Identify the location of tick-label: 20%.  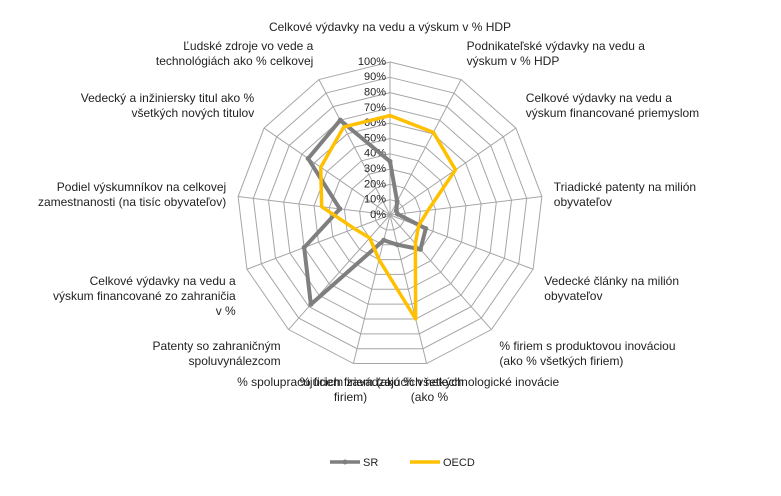
(375, 184).